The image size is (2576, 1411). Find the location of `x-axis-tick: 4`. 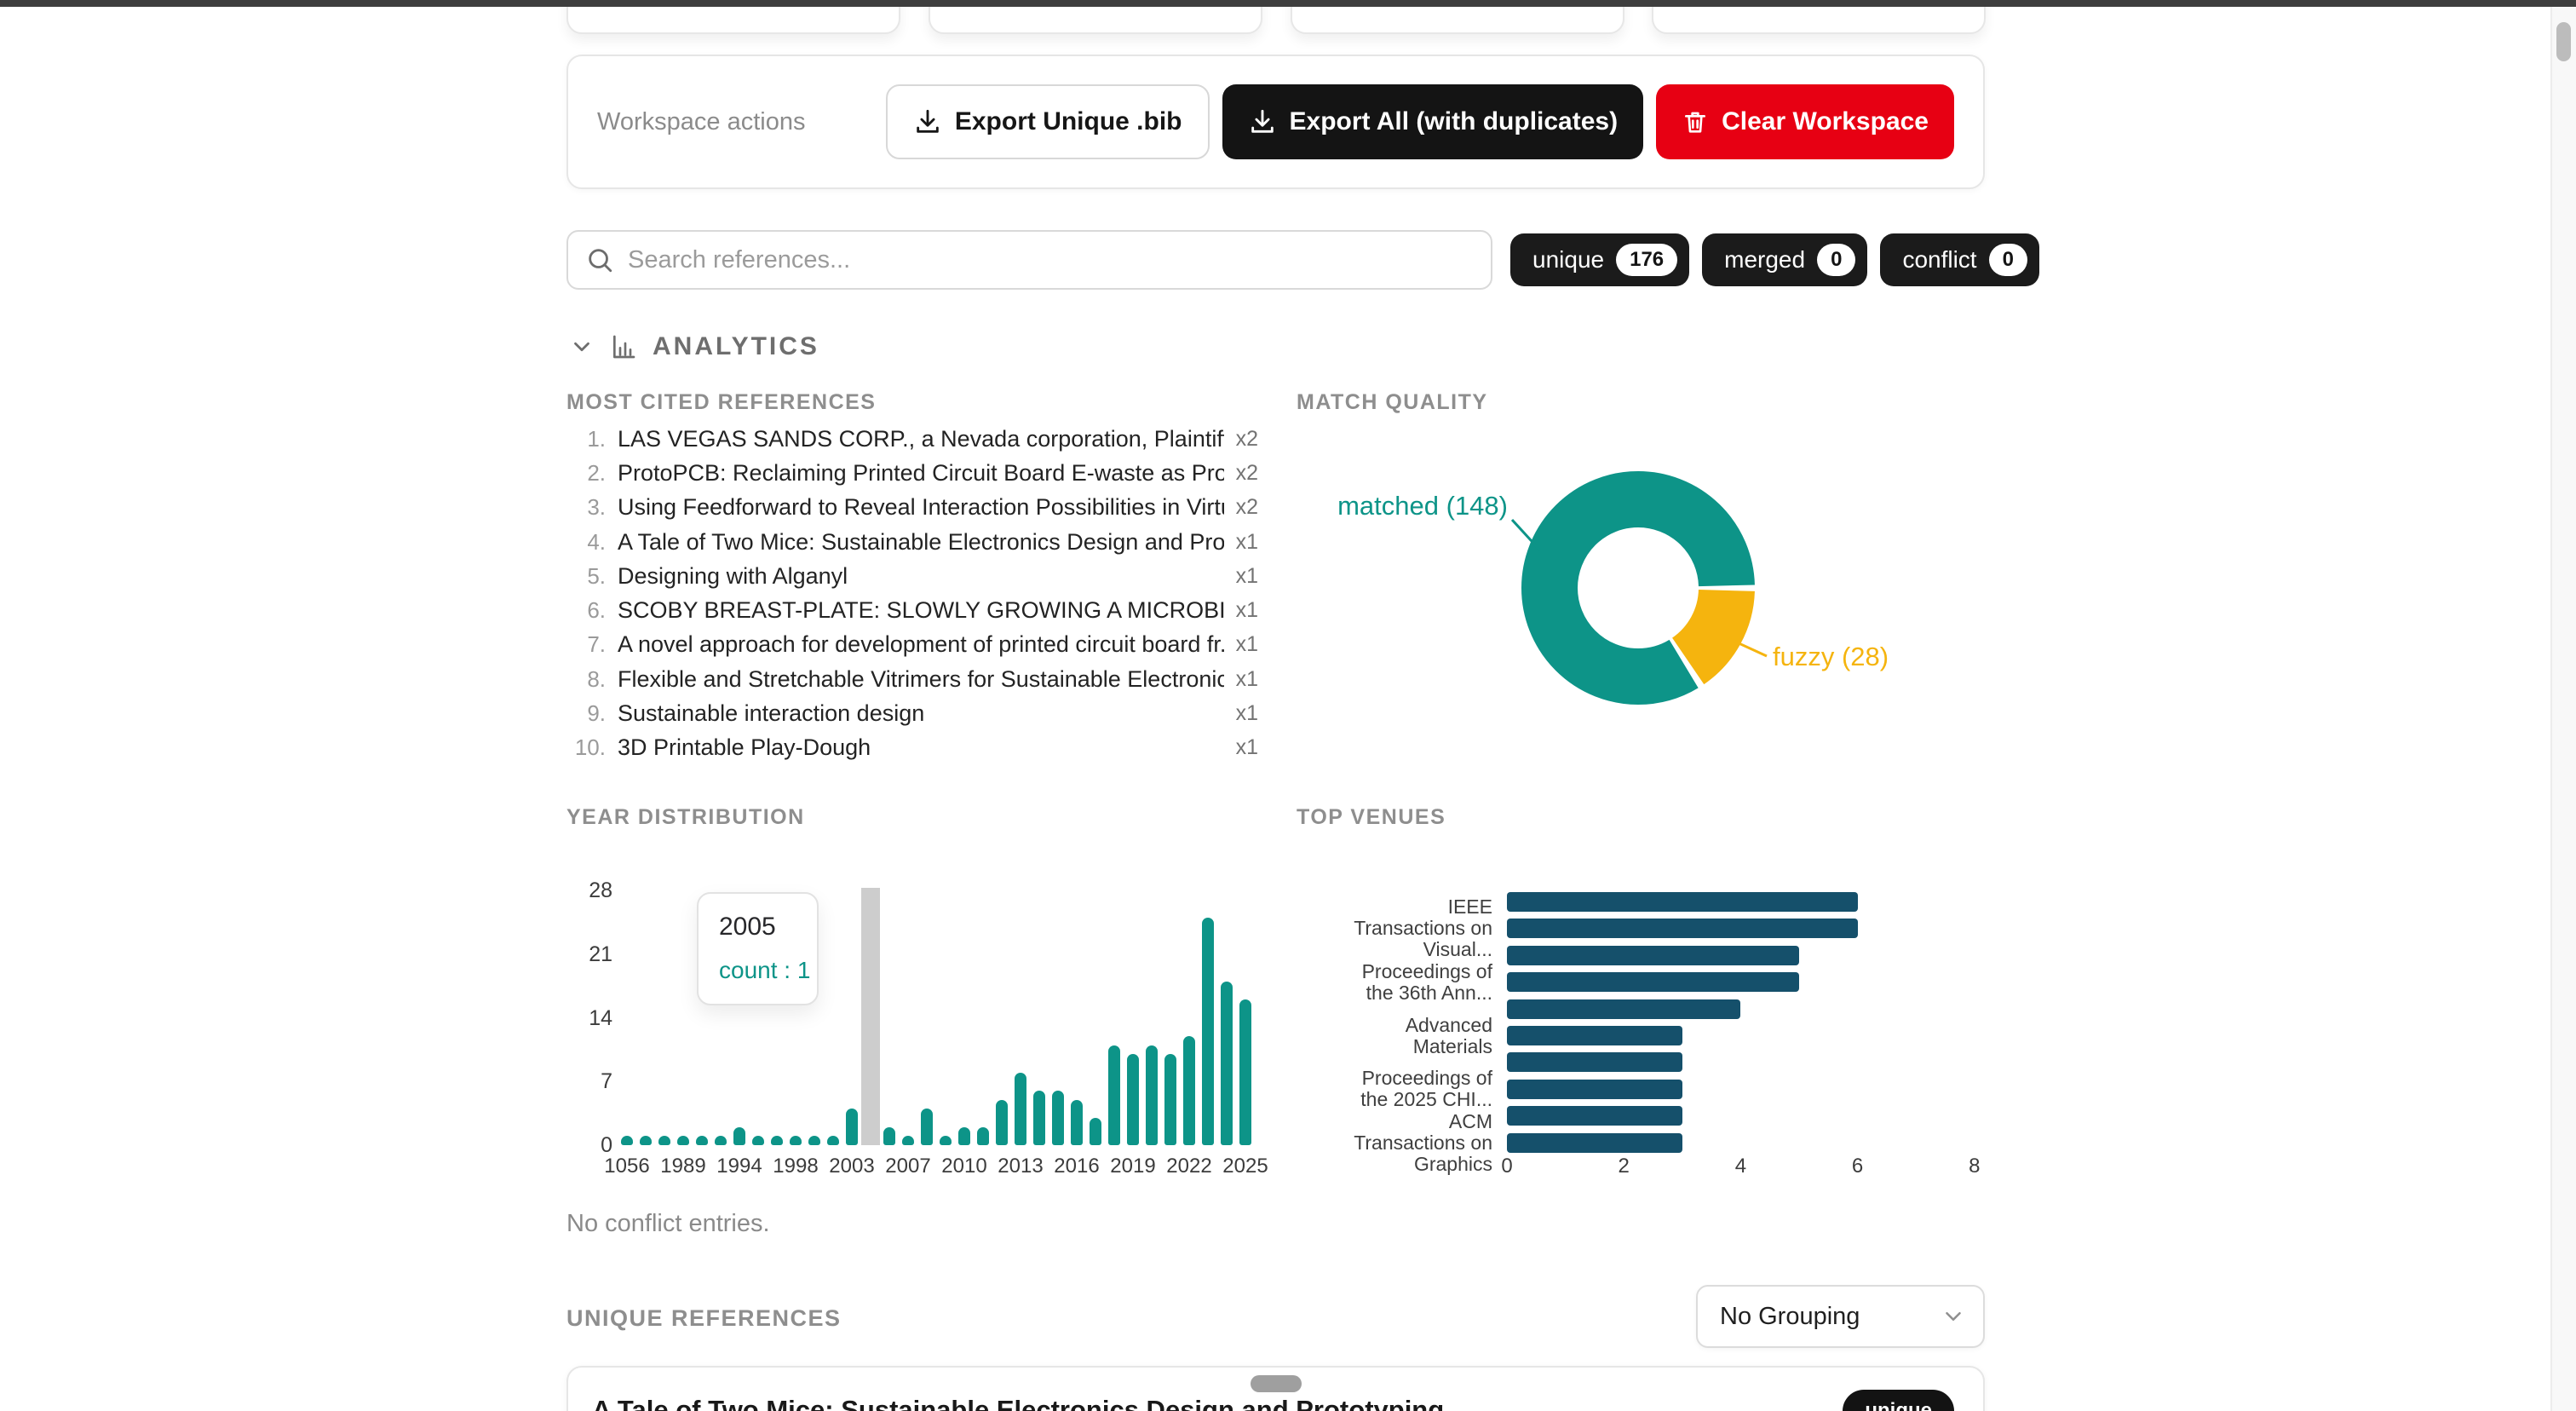

x-axis-tick: 4 is located at coordinates (1741, 1166).